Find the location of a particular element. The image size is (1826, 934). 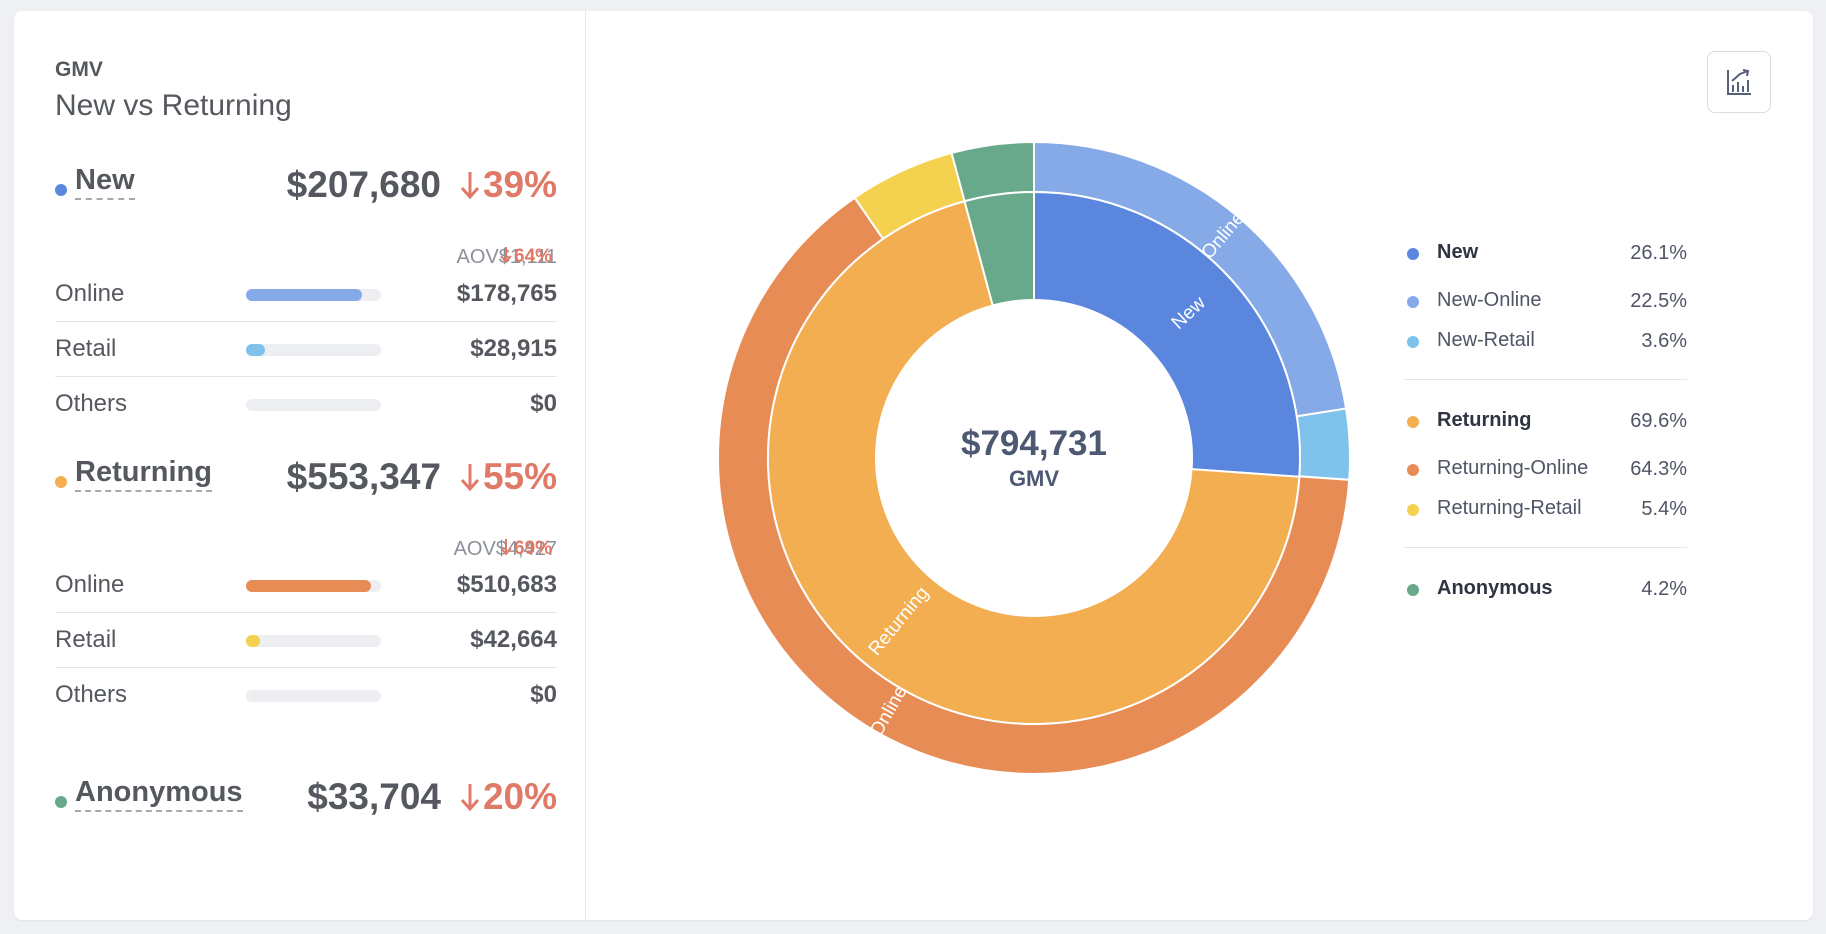

outer-slice-new-retail is located at coordinates (1323, 444).